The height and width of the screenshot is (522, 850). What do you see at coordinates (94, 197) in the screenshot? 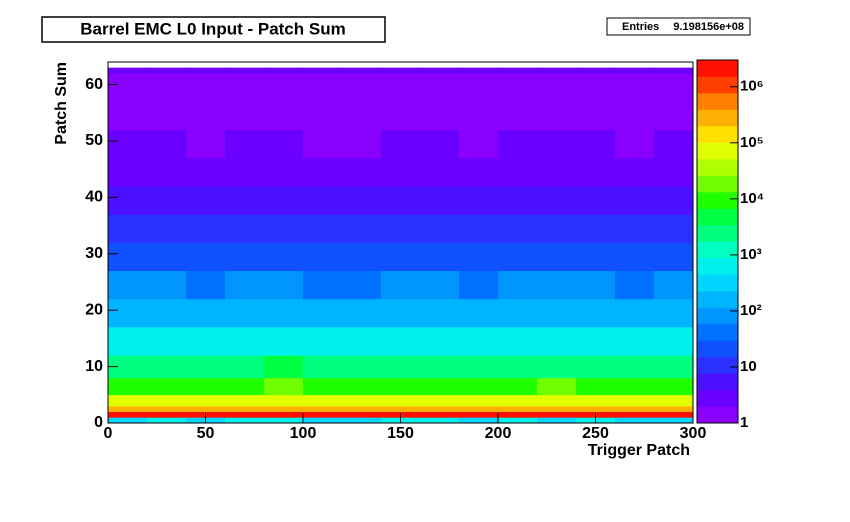
I see `y-tick-label: 40` at bounding box center [94, 197].